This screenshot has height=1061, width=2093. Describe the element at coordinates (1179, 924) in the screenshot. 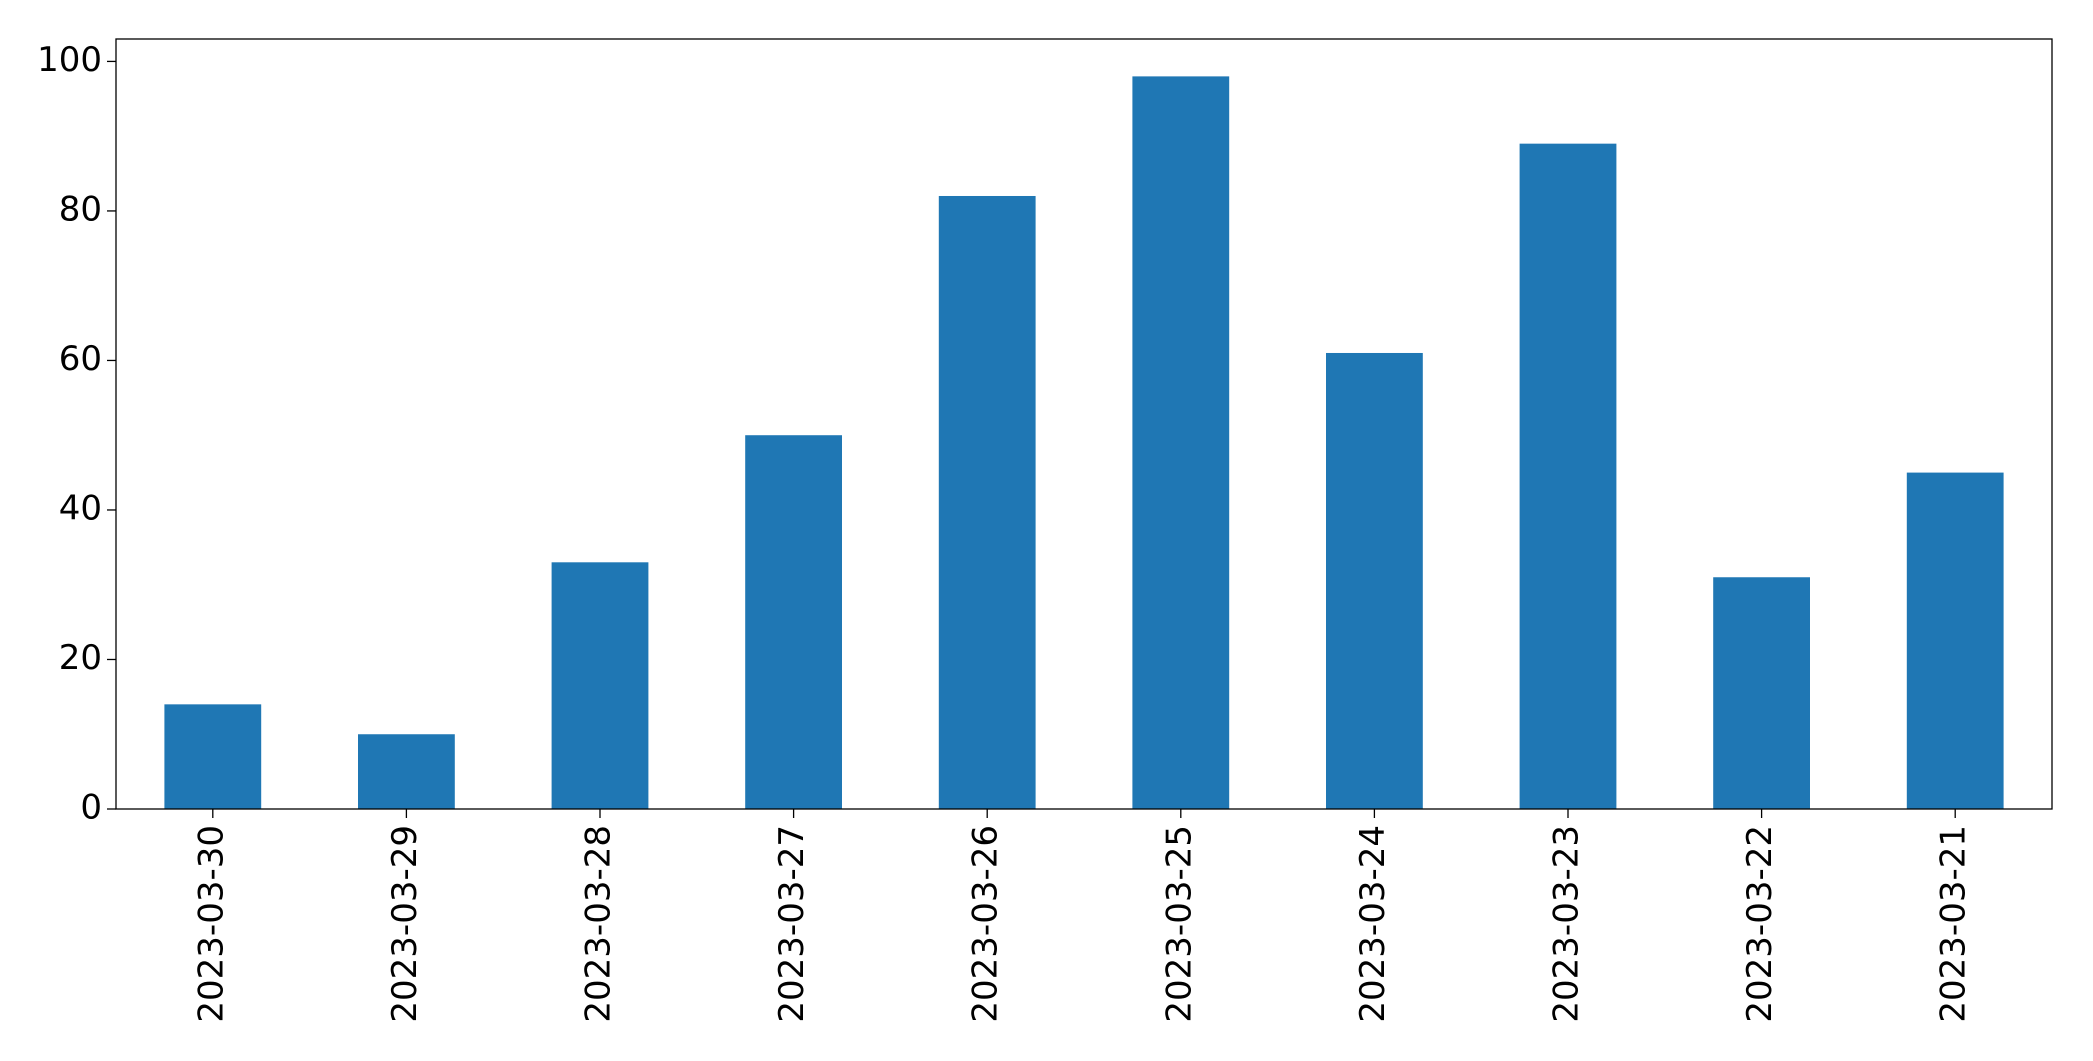

I see `x-tick-label: 2023-03-25` at that location.